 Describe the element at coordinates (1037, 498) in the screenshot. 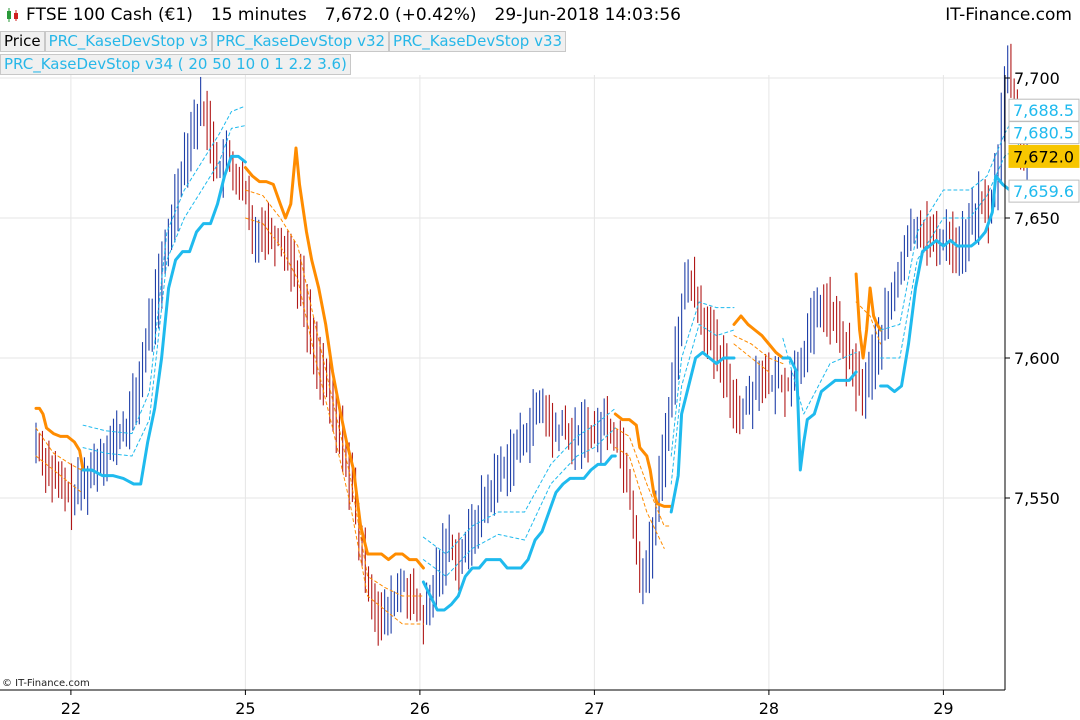

I see `y-tick-label: 7,550` at that location.